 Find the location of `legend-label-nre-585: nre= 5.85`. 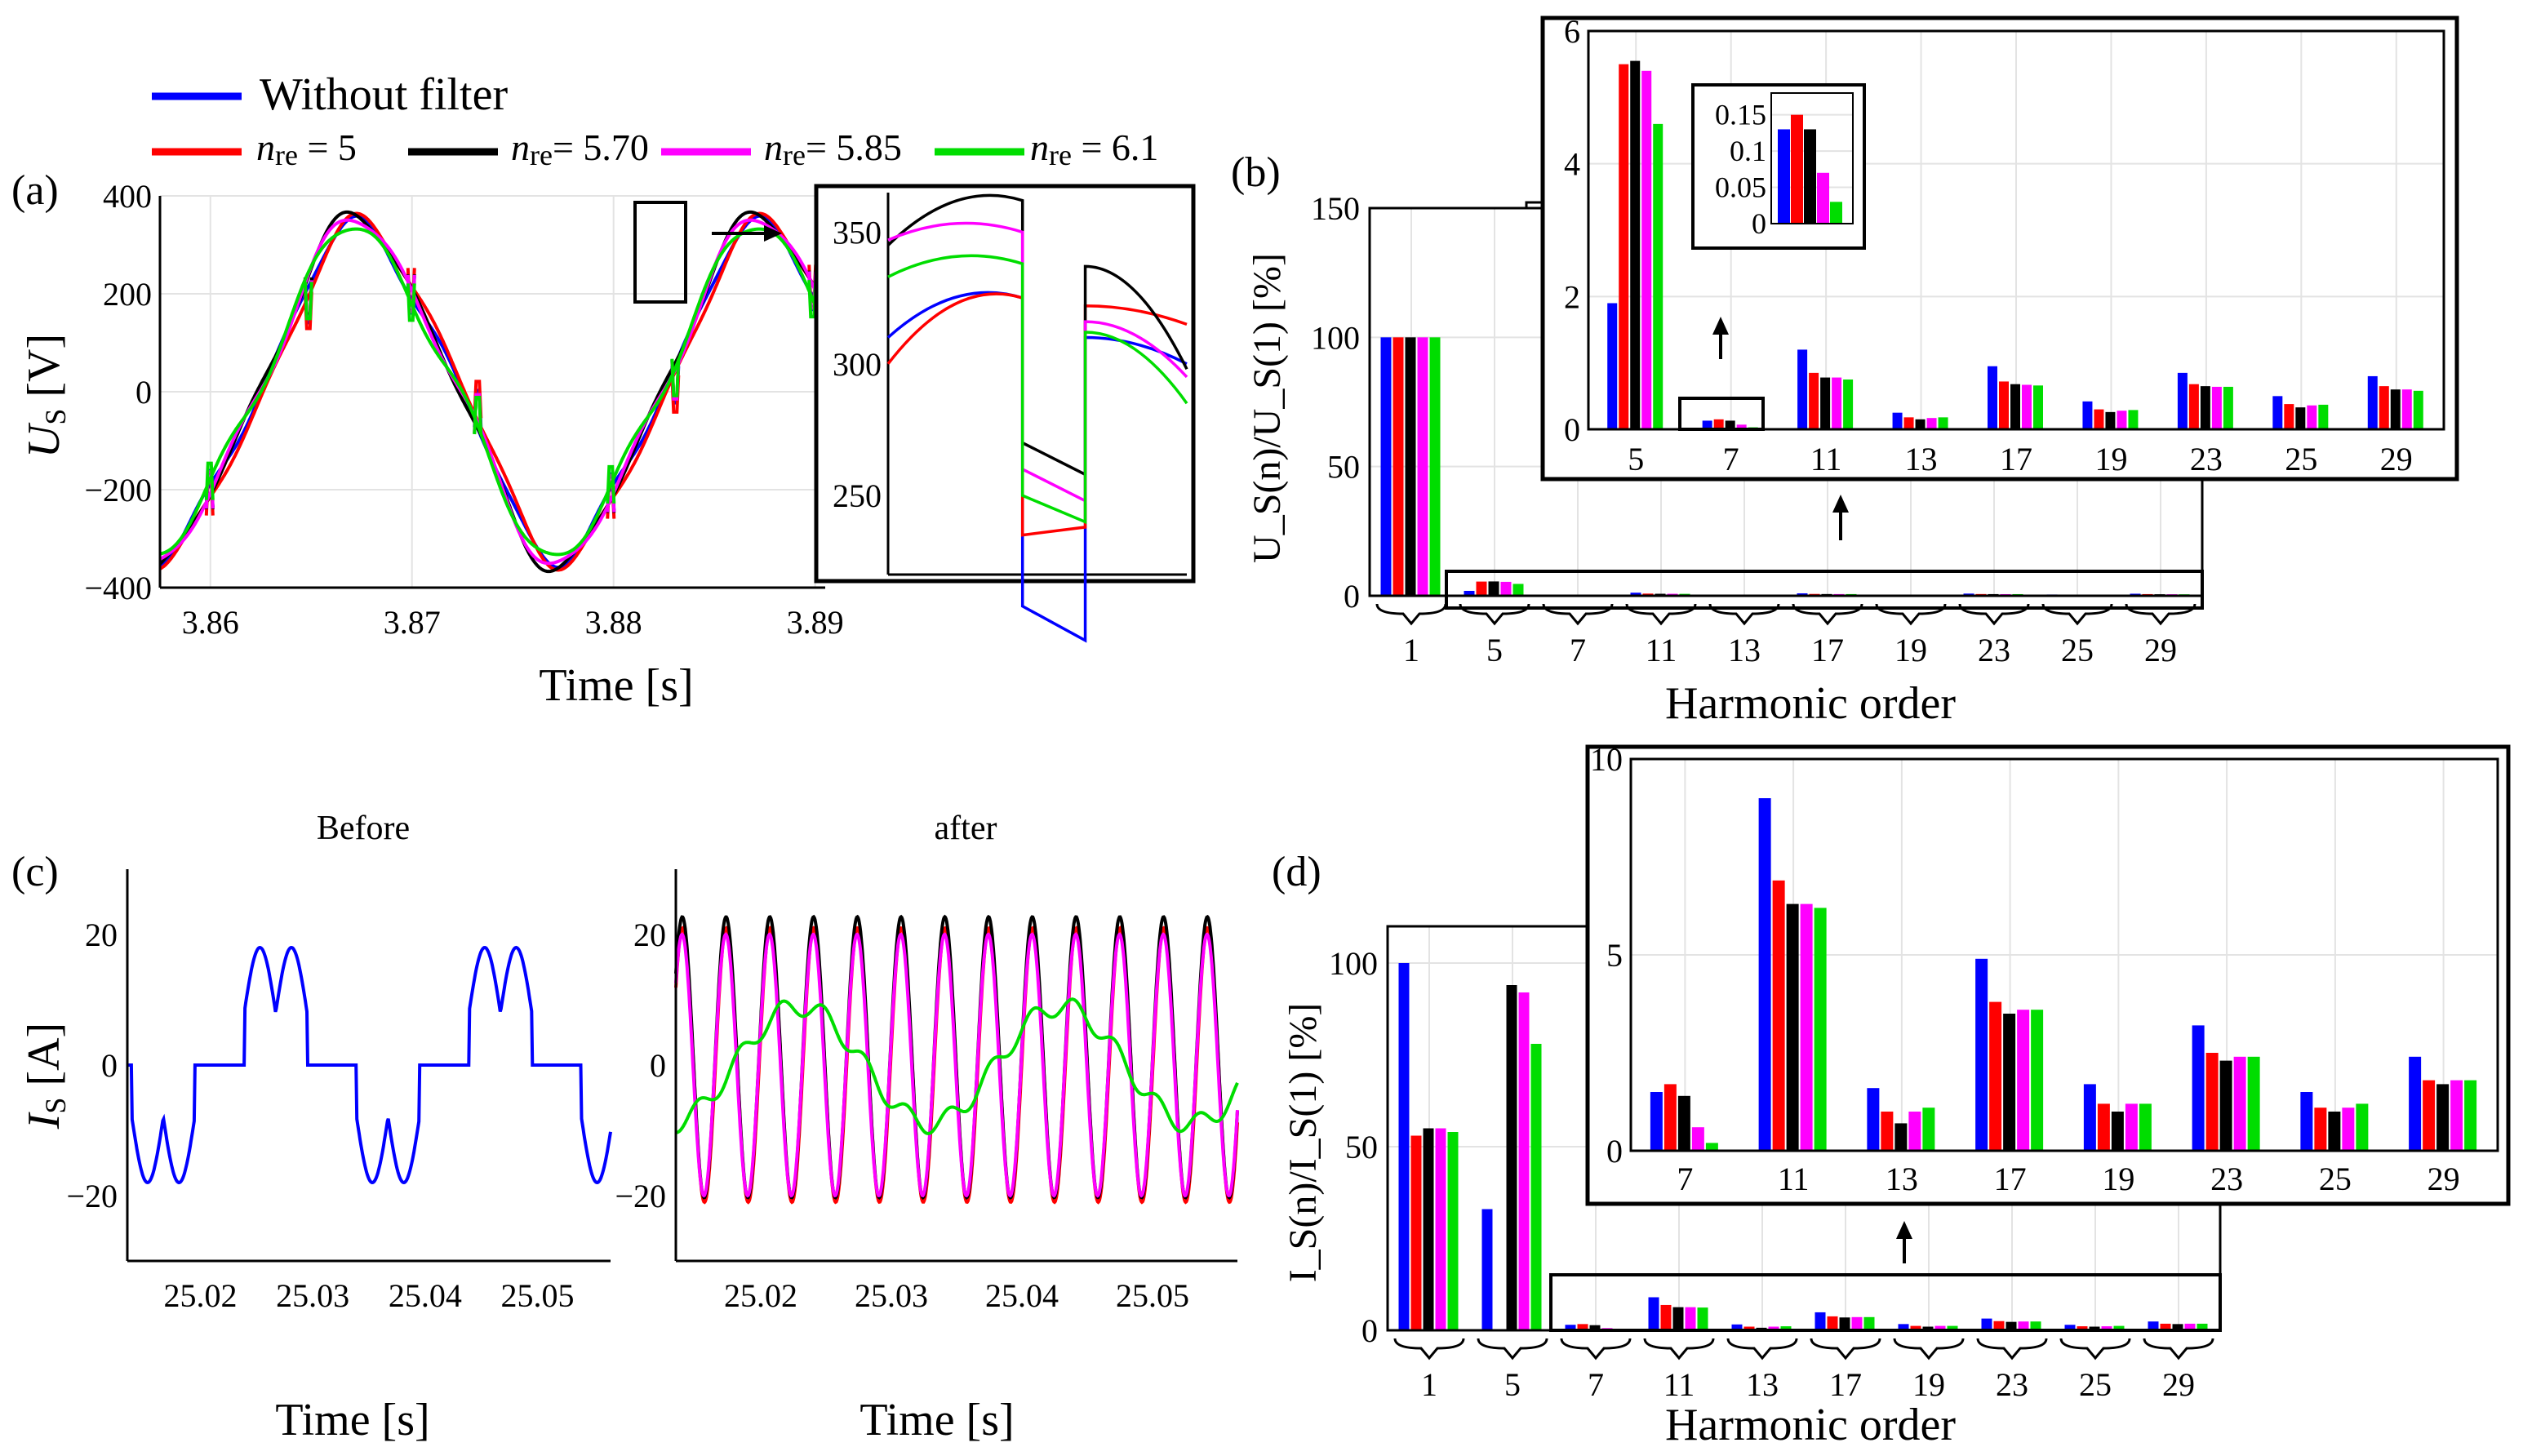

legend-label-nre-585: nre= 5.85 is located at coordinates (833, 149).